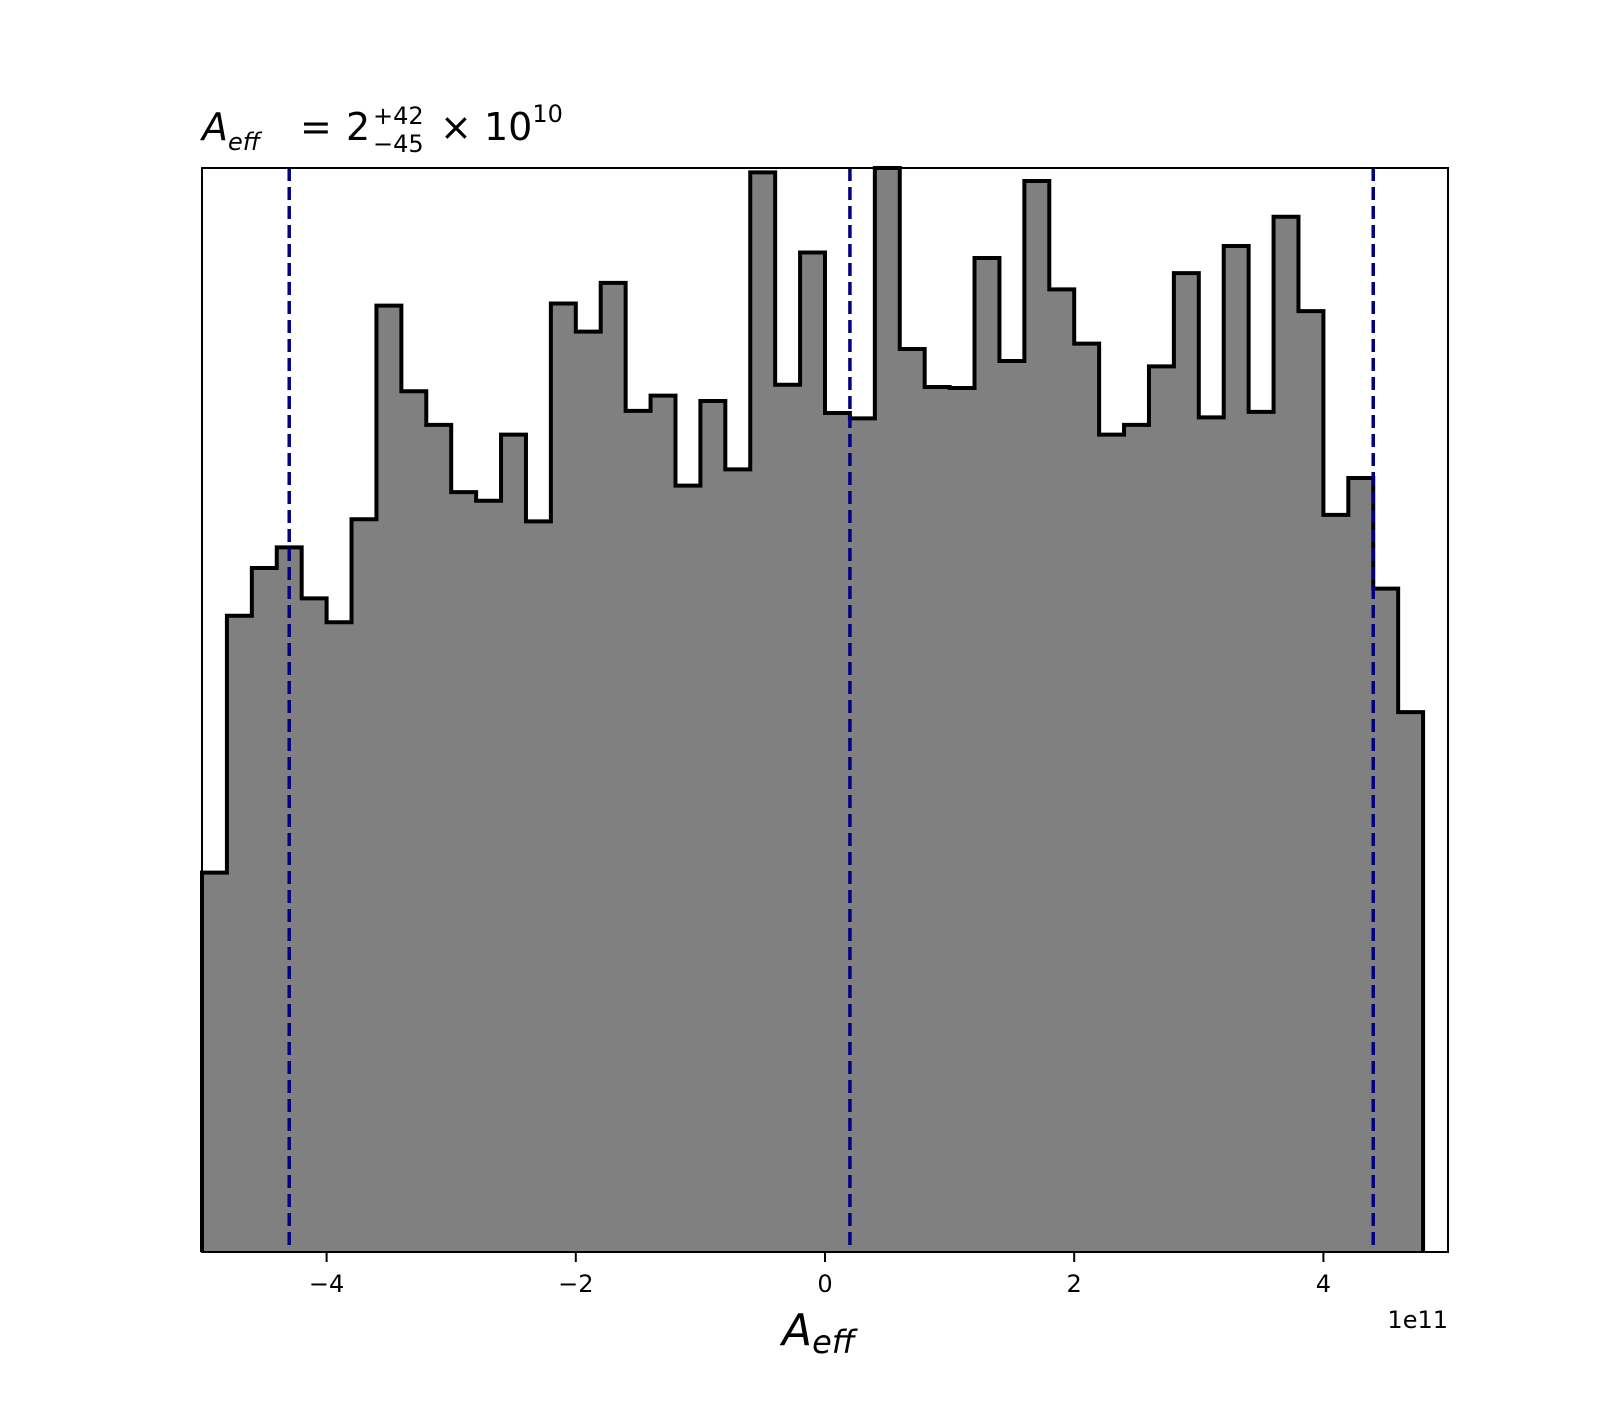 This screenshot has height=1404, width=1600. Describe the element at coordinates (795, 1330) in the screenshot. I see `xlabel-main: A` at that location.